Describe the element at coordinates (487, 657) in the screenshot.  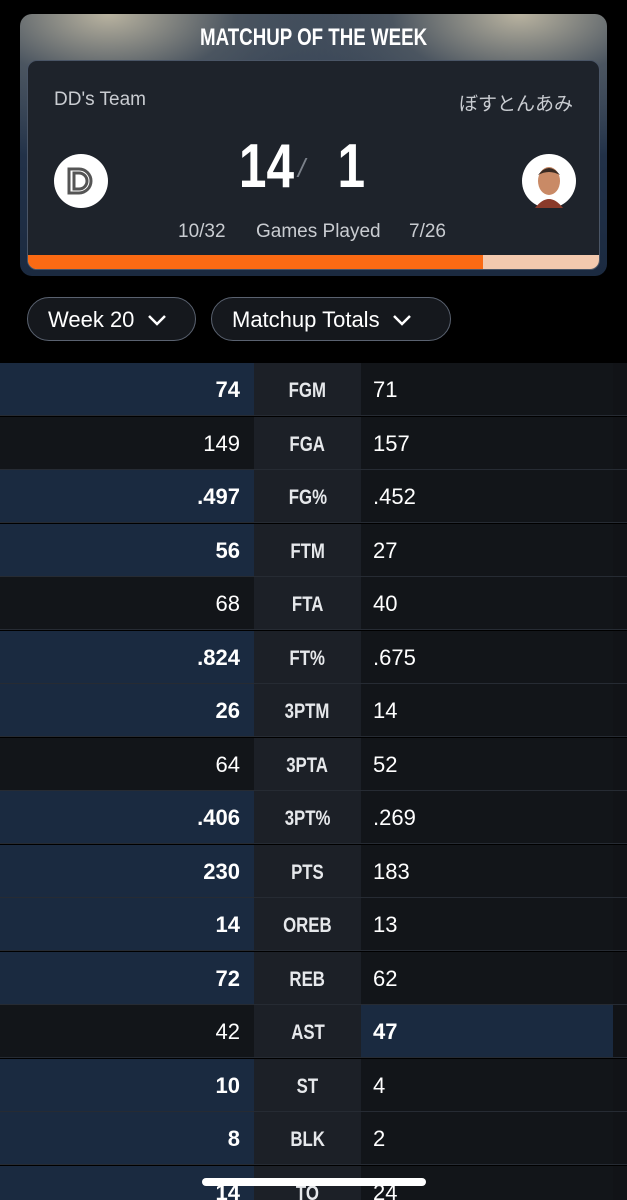
I see `away-value: .675` at that location.